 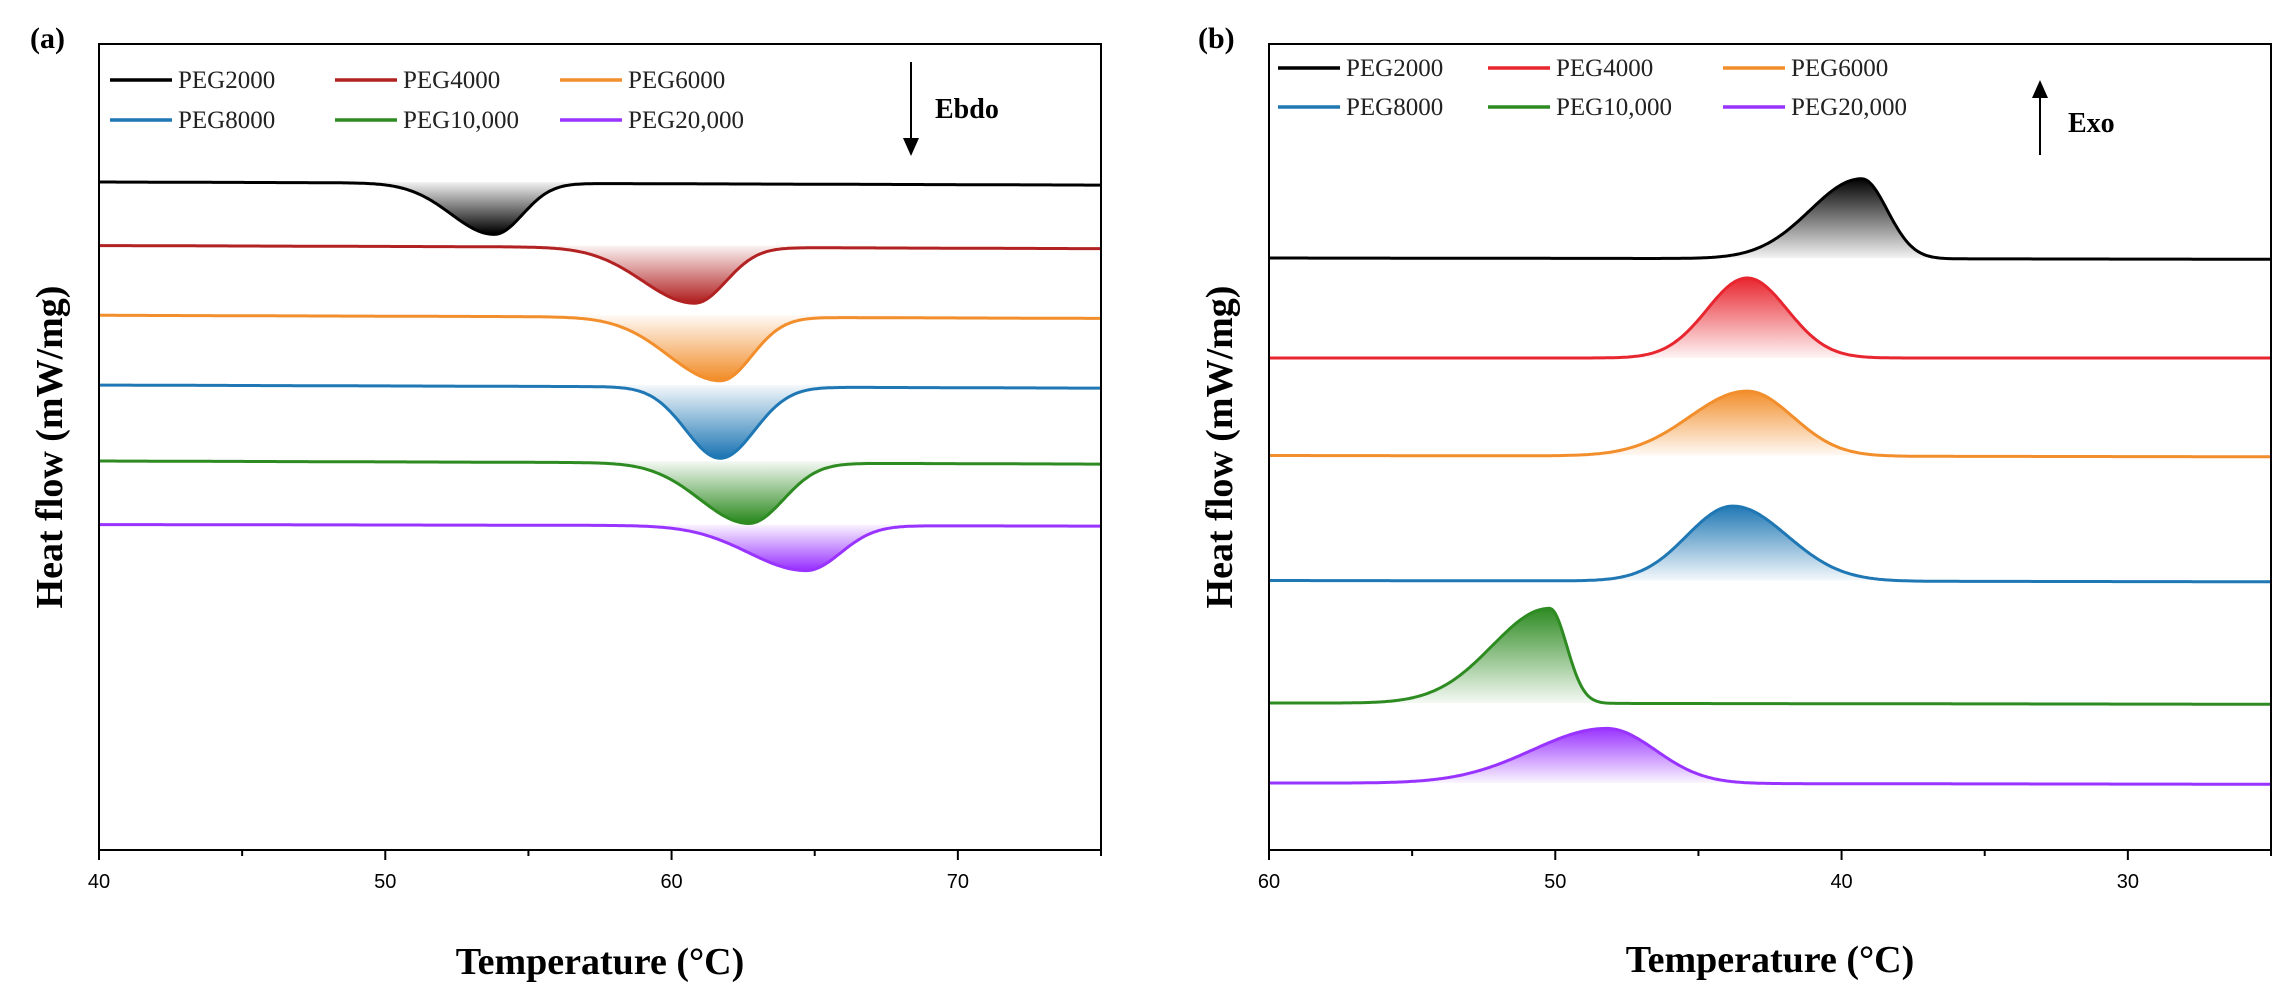 I want to click on panel-b-ticks: 60 50 40 30, so click(x=1765, y=871).